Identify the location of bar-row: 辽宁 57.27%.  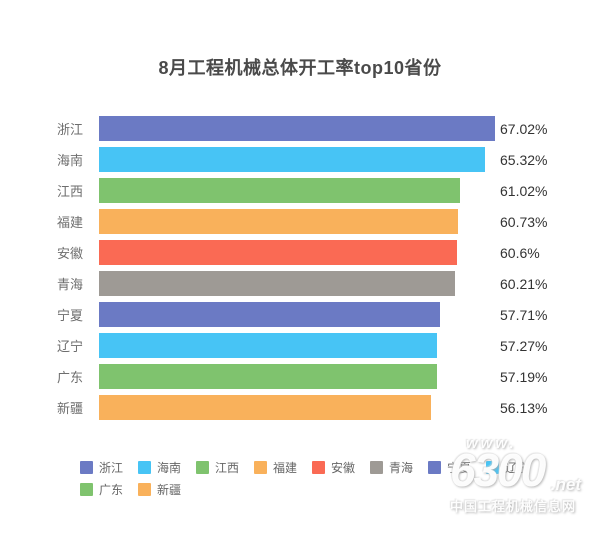
(300, 345).